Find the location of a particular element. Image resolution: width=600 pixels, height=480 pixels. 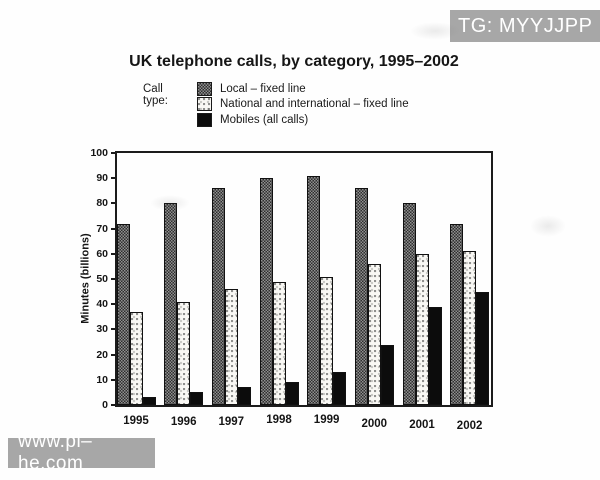

bar-mobiles-2000 is located at coordinates (387, 374).